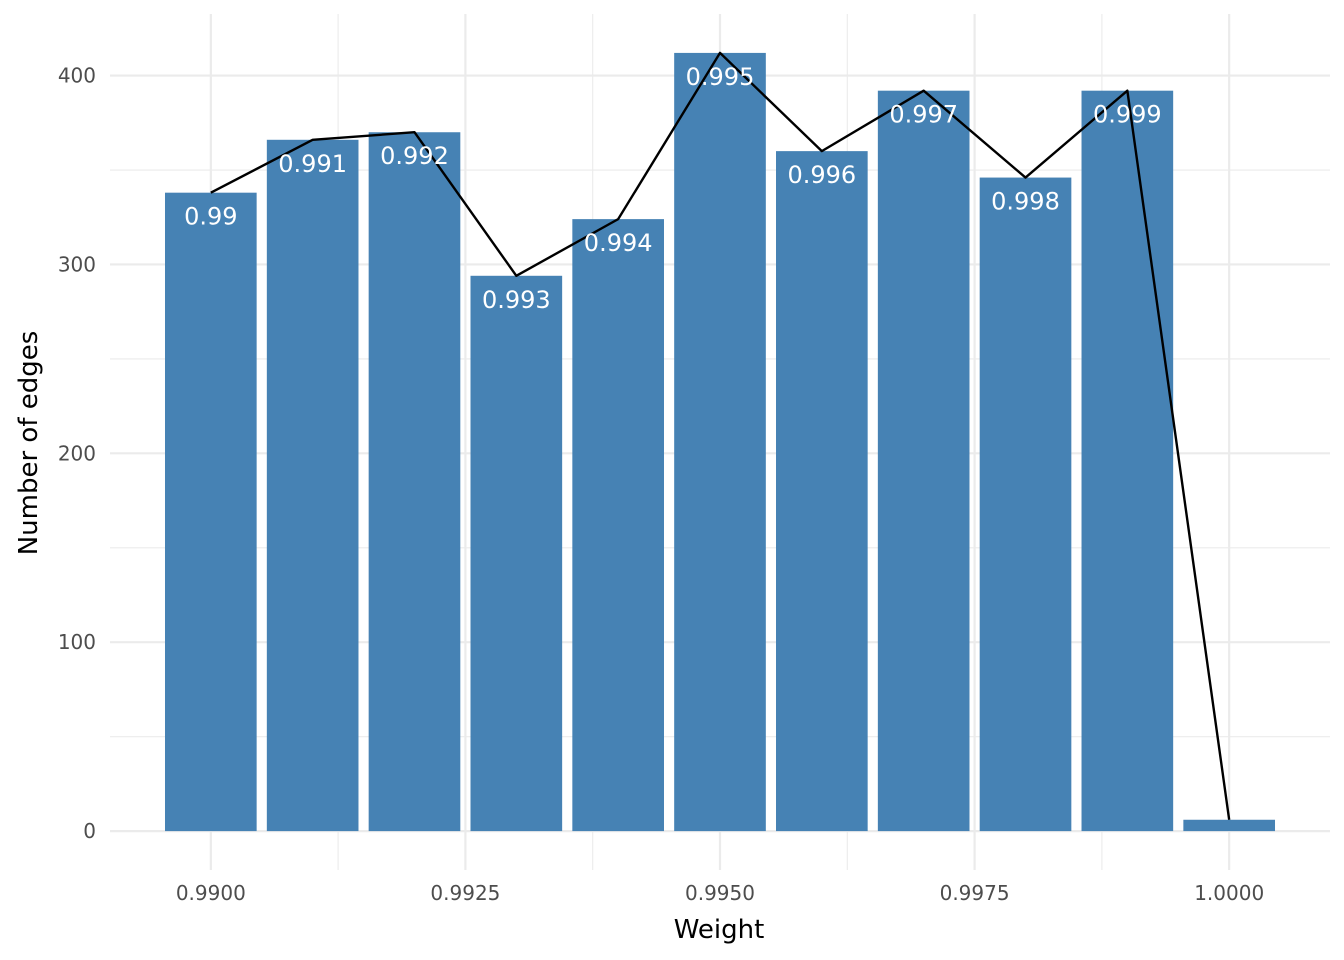 Image resolution: width=1344 pixels, height=960 pixels. What do you see at coordinates (618, 243) in the screenshot?
I see `bar-value-label: 0.994` at bounding box center [618, 243].